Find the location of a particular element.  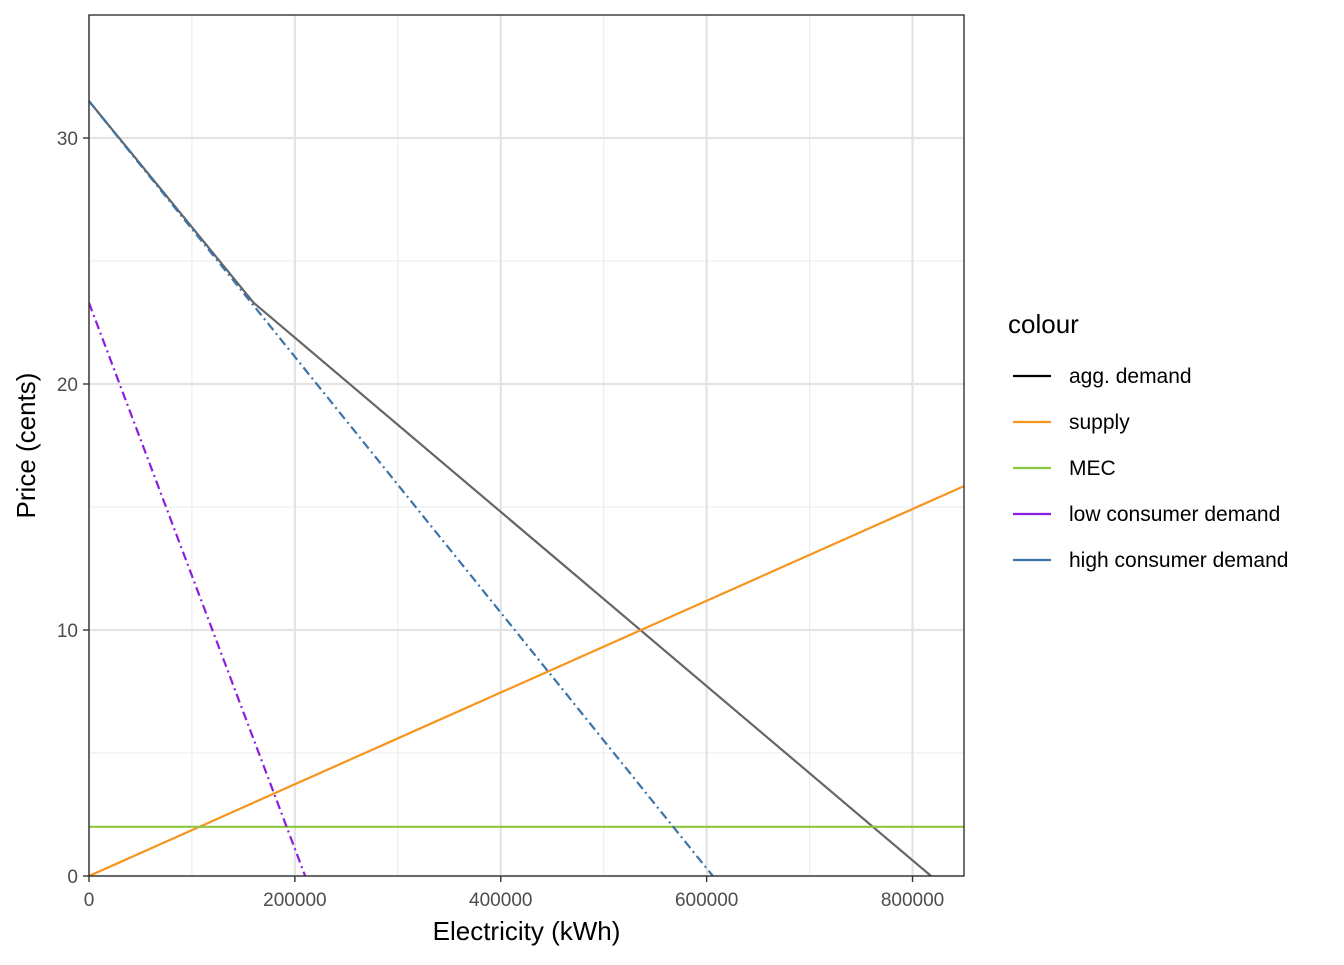

x-axis-title: Electricity (kWh) is located at coordinates (527, 931).